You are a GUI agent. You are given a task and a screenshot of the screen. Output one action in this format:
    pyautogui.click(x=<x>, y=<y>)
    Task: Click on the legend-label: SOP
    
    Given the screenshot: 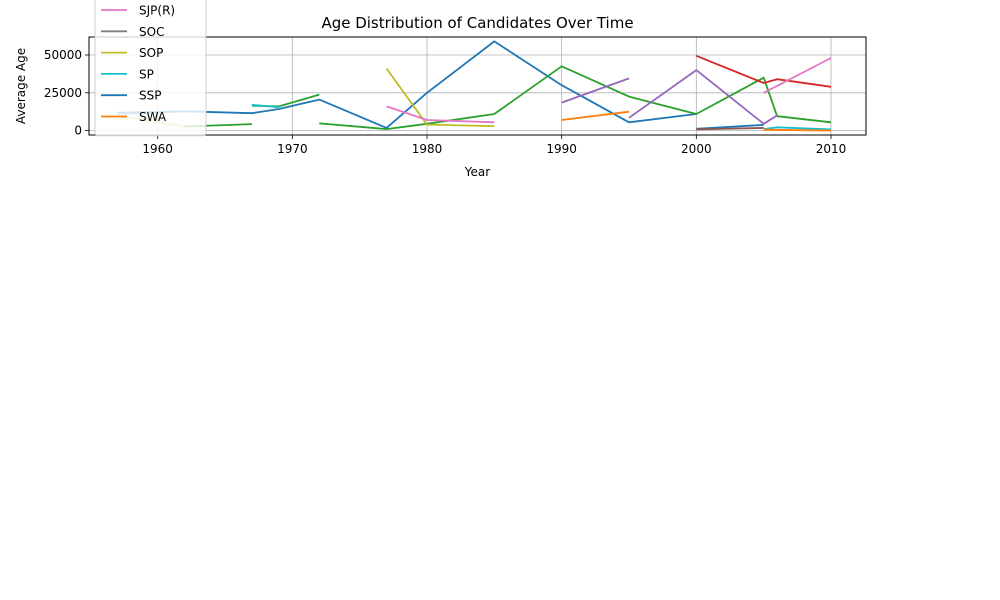 What is the action you would take?
    pyautogui.click(x=151, y=53)
    